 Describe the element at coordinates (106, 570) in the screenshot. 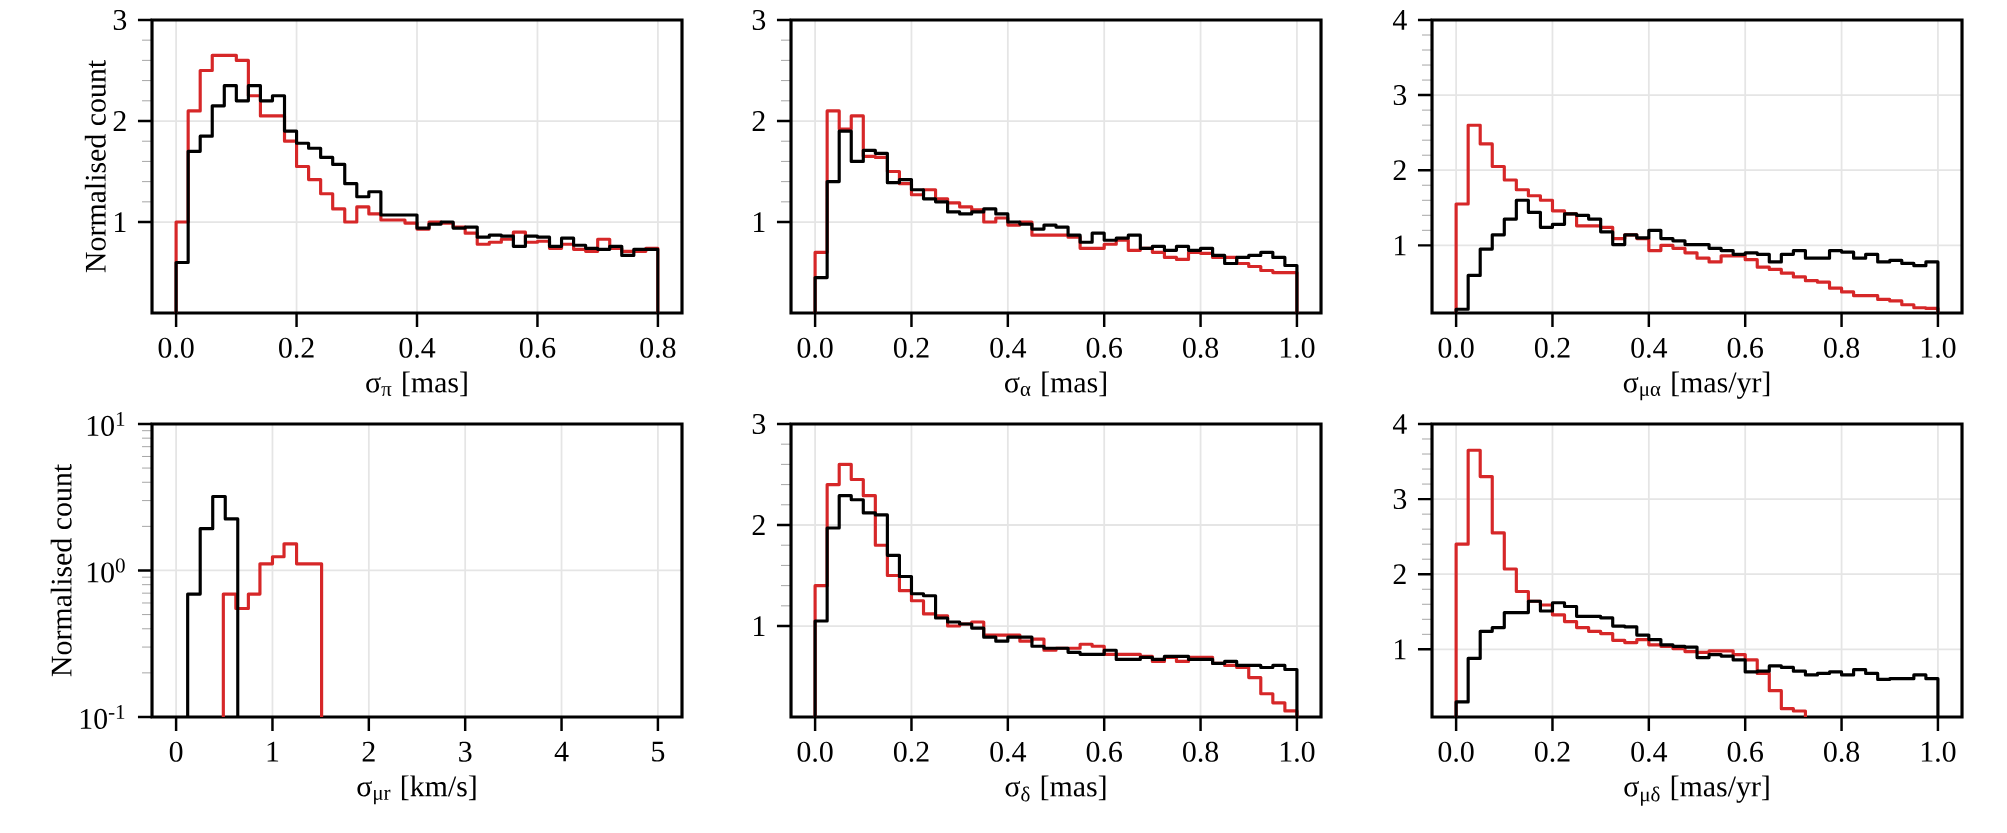

I see `y-tick-label: 10$^{0}$` at that location.